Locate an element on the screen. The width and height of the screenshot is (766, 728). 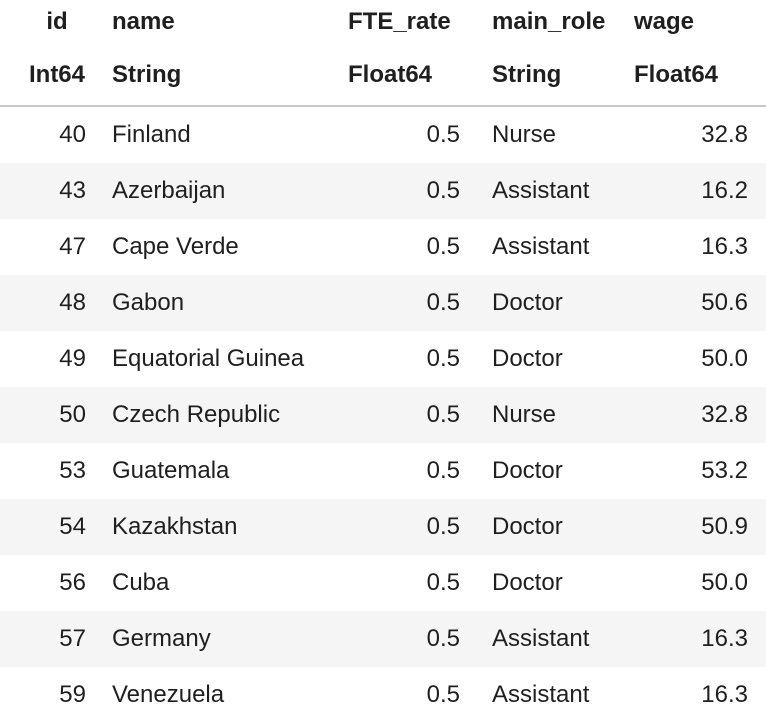
cell-id: 57 is located at coordinates (72, 638).